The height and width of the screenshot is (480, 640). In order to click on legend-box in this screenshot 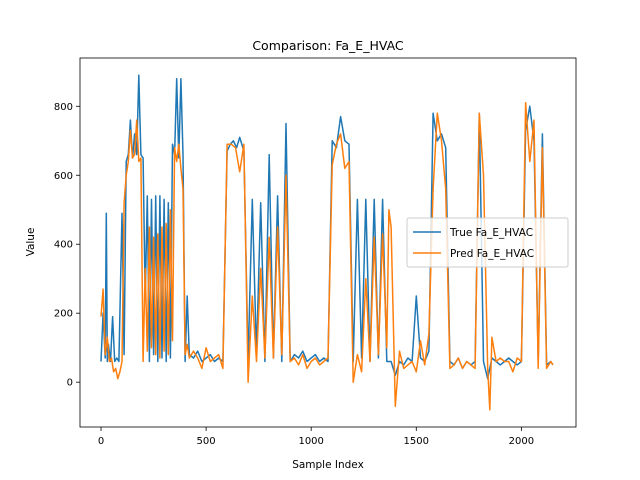, I will do `click(487, 242)`.